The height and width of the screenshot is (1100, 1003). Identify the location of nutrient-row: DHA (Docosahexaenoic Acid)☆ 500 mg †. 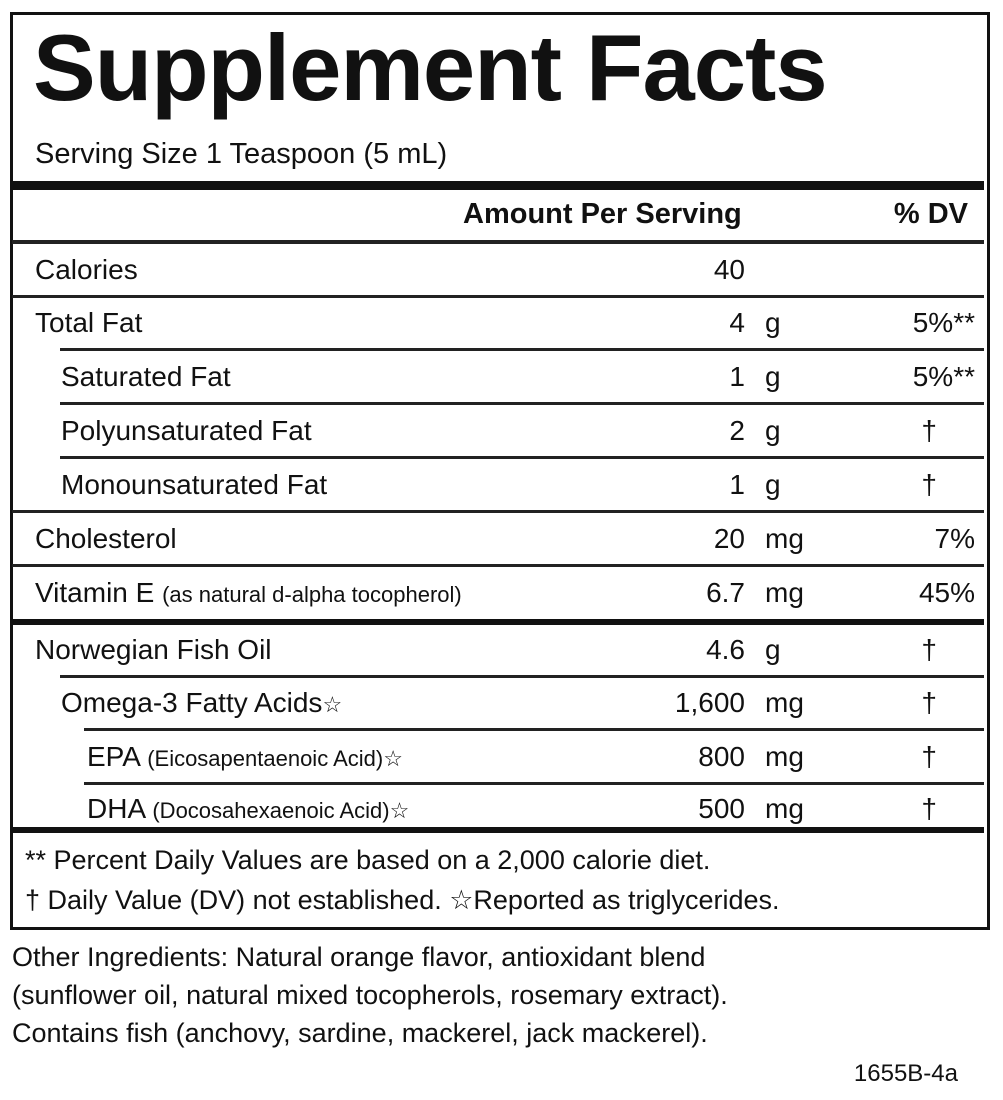
(500, 810).